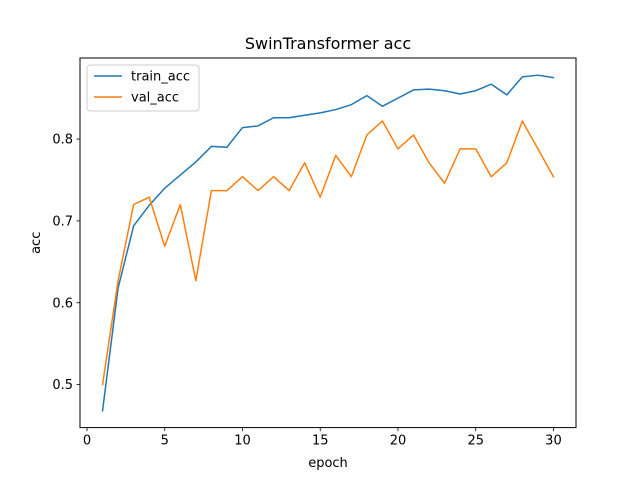  Describe the element at coordinates (62, 221) in the screenshot. I see `y-tick-label: 0.7` at that location.